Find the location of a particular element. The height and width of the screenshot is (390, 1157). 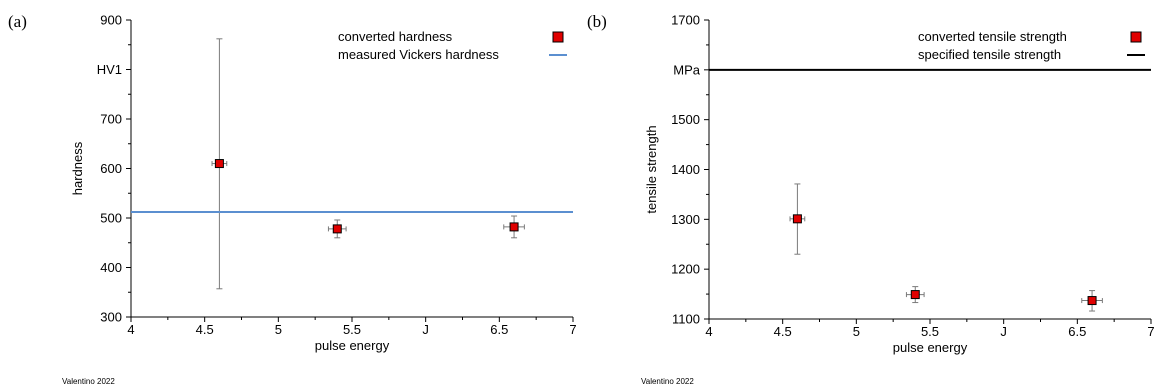

legend-label: measured Vickers hardness is located at coordinates (418, 54).